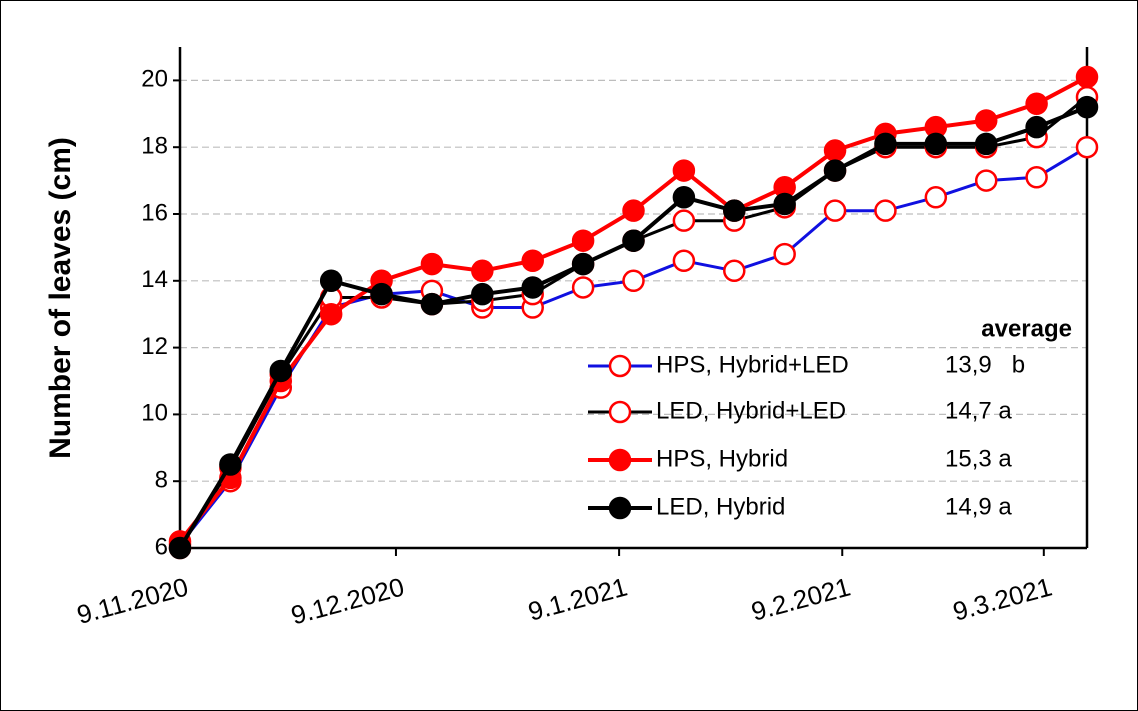  I want to click on y-tick-label: 12, so click(154, 346).